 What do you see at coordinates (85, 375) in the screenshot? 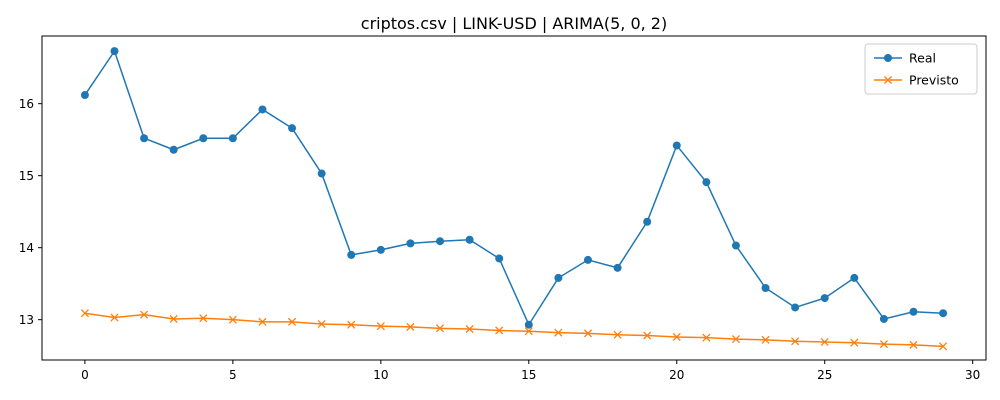
I see `x-tick-label: 0` at bounding box center [85, 375].